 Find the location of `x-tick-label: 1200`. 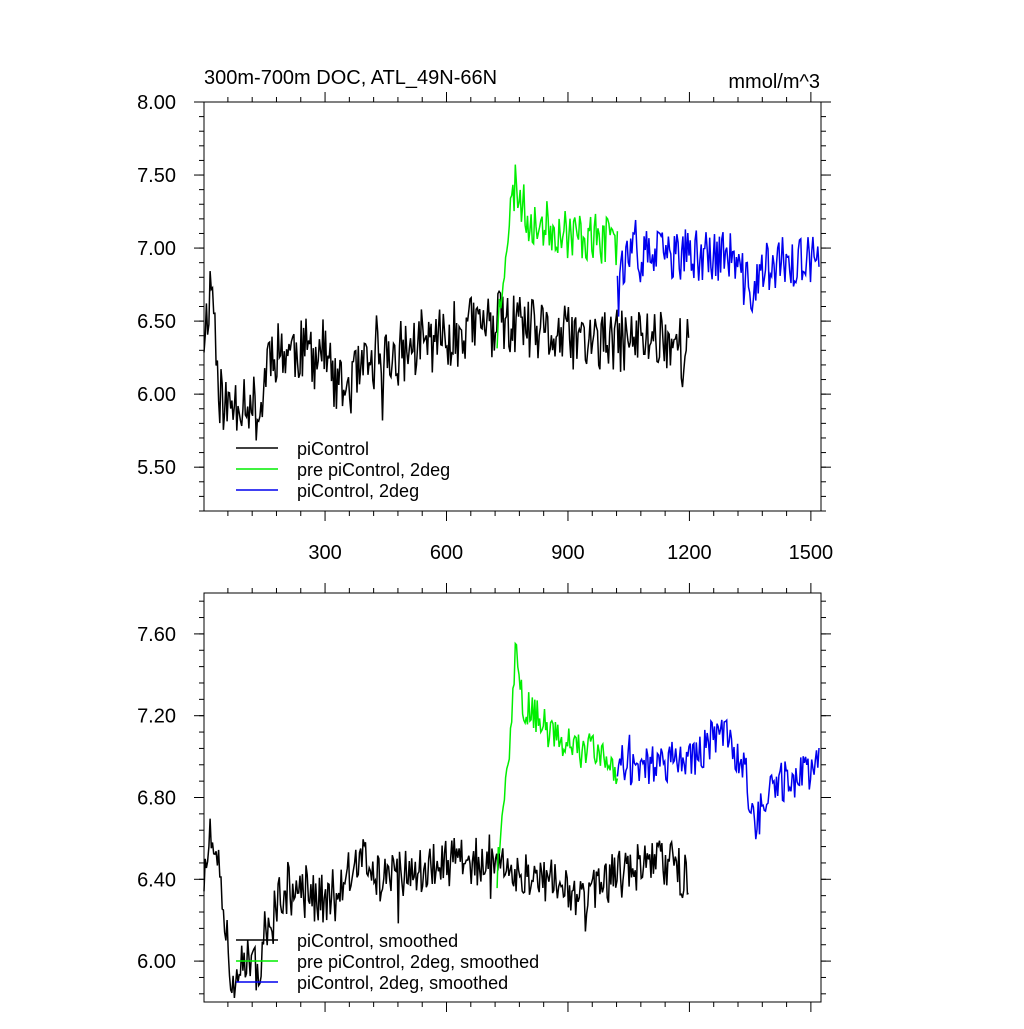

x-tick-label: 1200 is located at coordinates (689, 553).